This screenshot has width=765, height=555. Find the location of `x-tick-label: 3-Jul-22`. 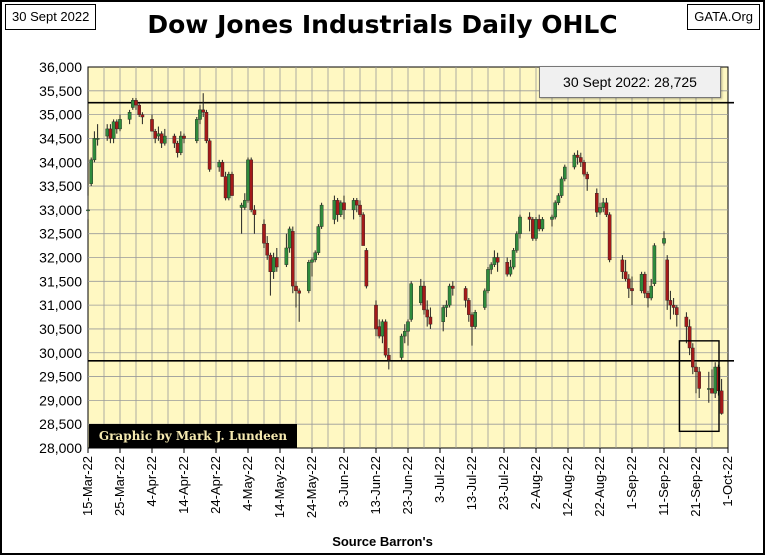

x-tick-label: 3-Jul-22 is located at coordinates (439, 479).